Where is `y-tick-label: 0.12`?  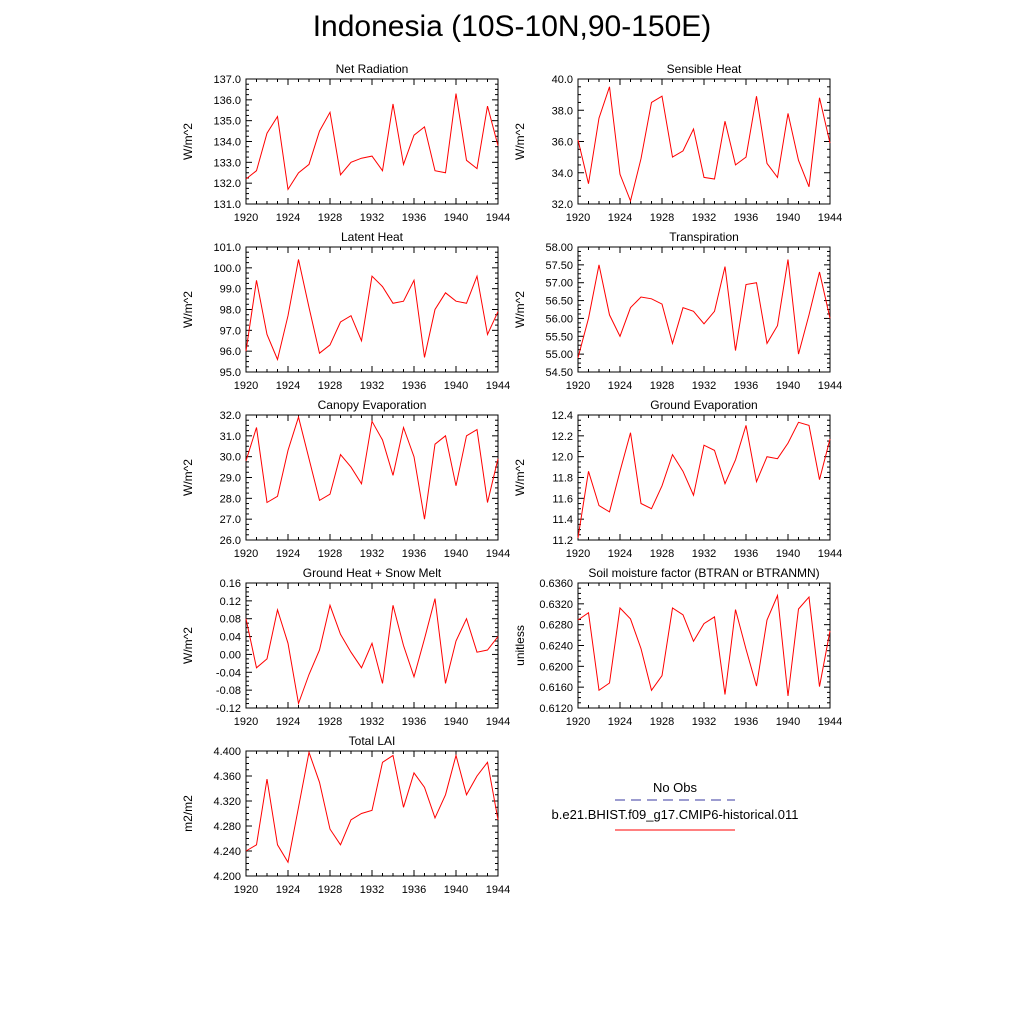
y-tick-label: 0.12 is located at coordinates (230, 602).